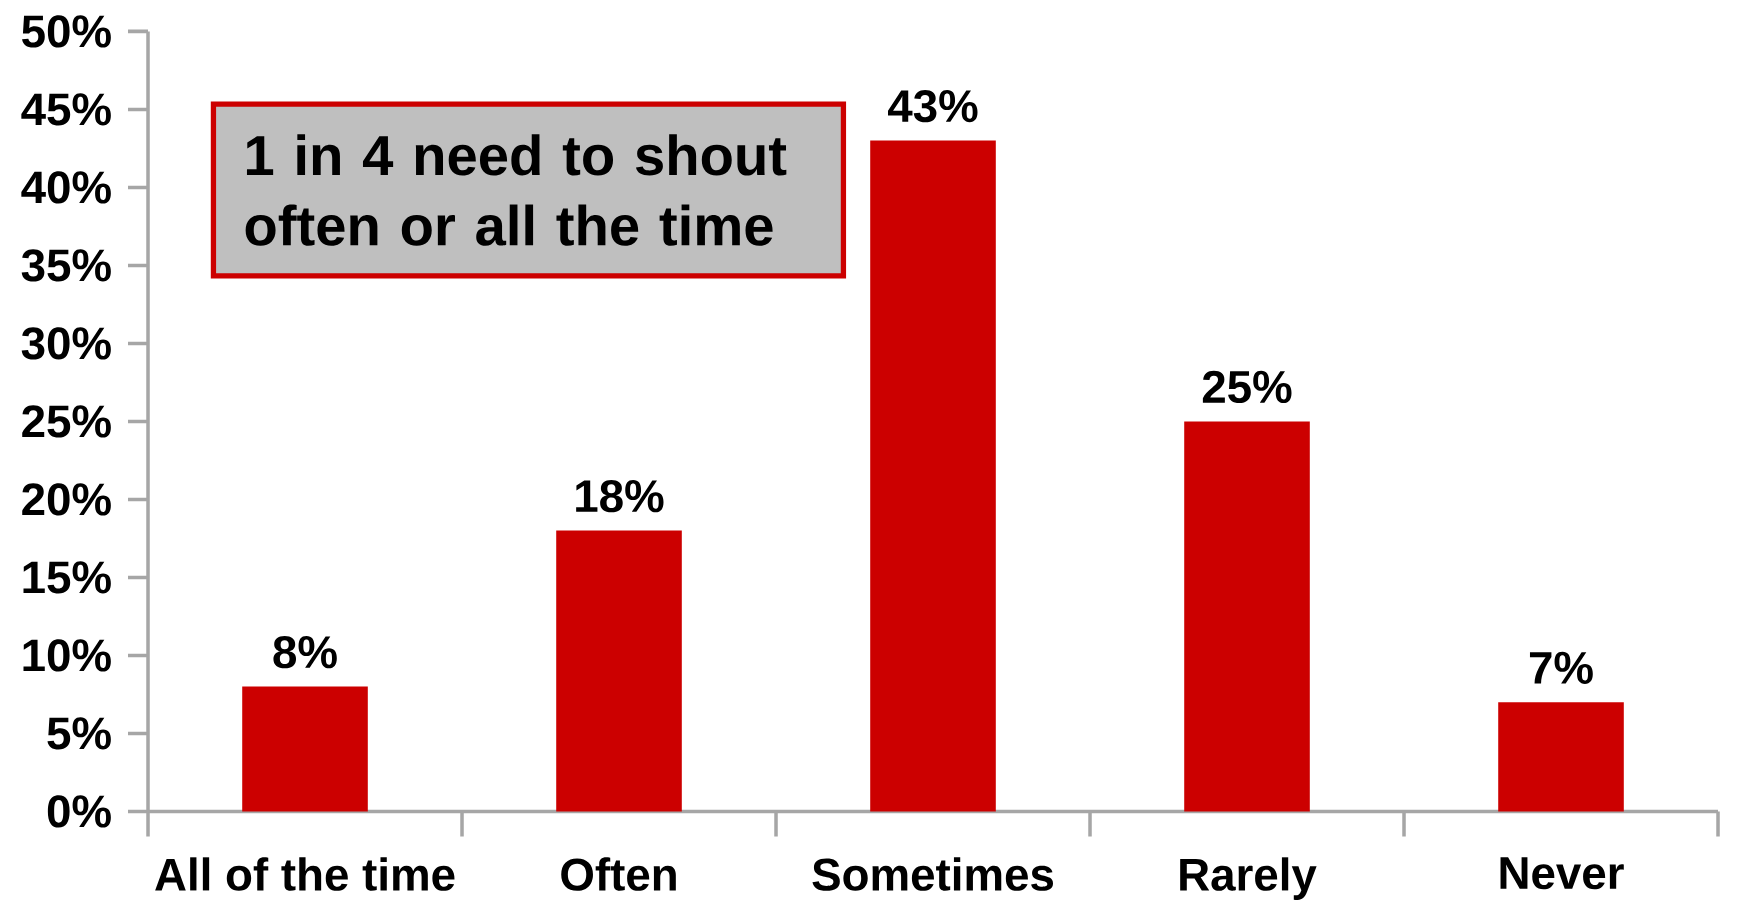  I want to click on x-tick-label: Rarely, so click(1248, 878).